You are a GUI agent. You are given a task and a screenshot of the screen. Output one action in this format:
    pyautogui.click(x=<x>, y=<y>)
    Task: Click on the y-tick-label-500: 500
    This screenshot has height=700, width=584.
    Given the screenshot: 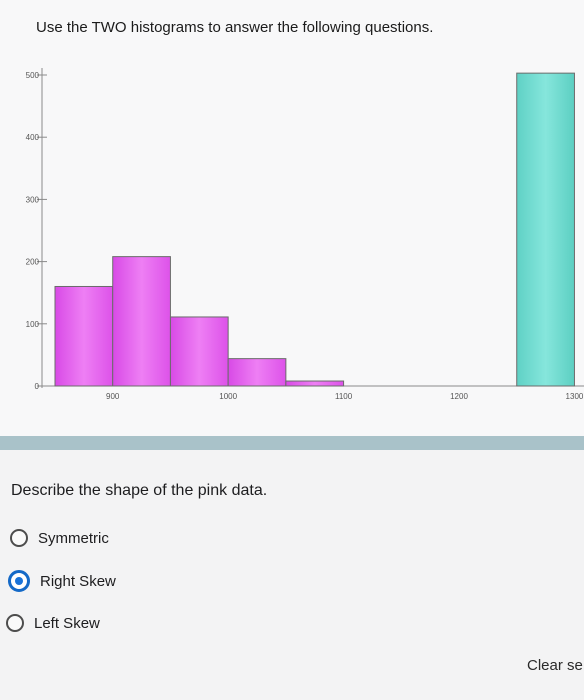 What is the action you would take?
    pyautogui.click(x=33, y=75)
    